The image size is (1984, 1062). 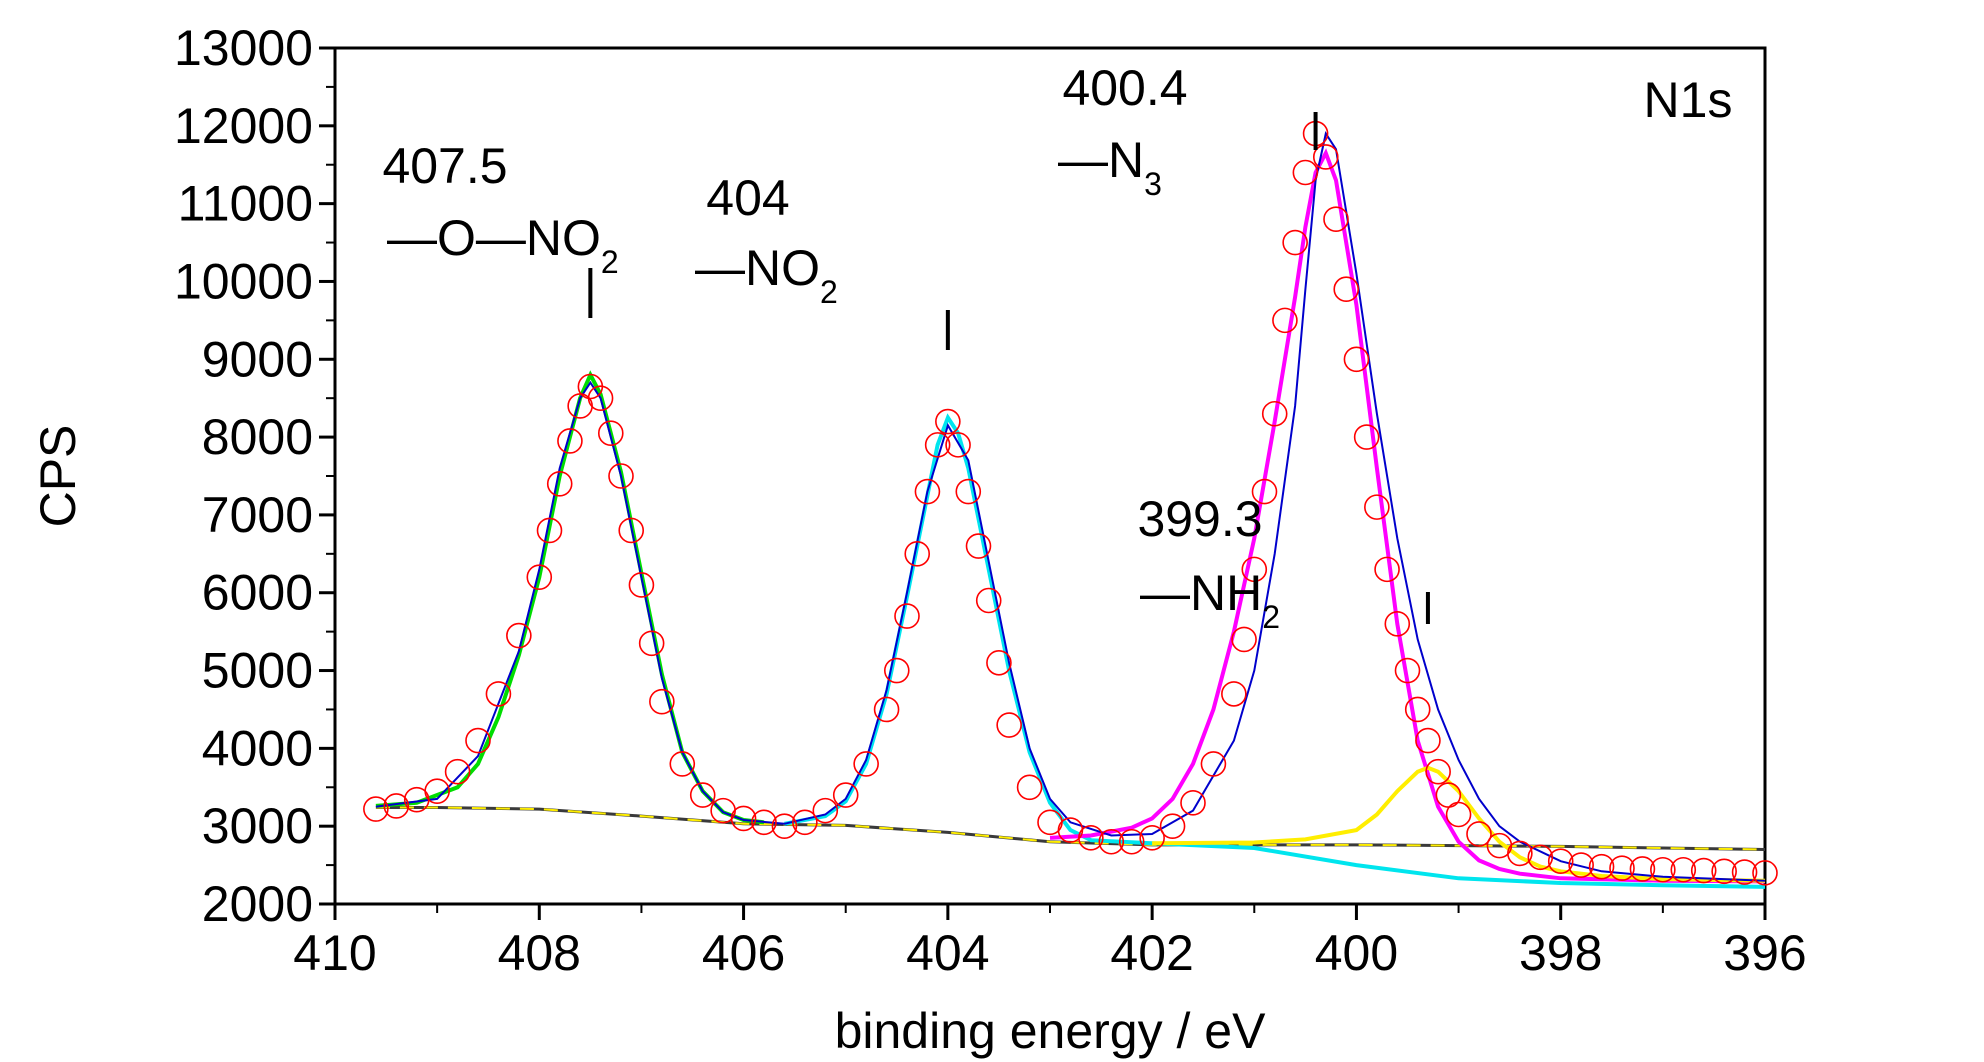 I want to click on group-label-400-4: —N3, so click(x=1110, y=167).